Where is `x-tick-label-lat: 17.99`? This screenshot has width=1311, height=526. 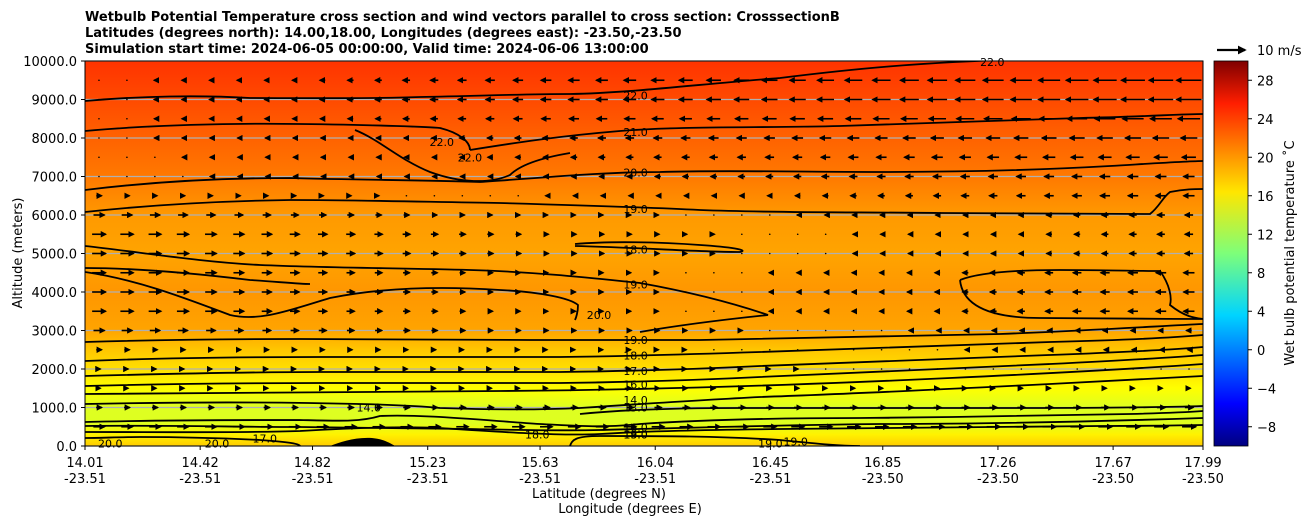 x-tick-label-lat: 17.99 is located at coordinates (1202, 463).